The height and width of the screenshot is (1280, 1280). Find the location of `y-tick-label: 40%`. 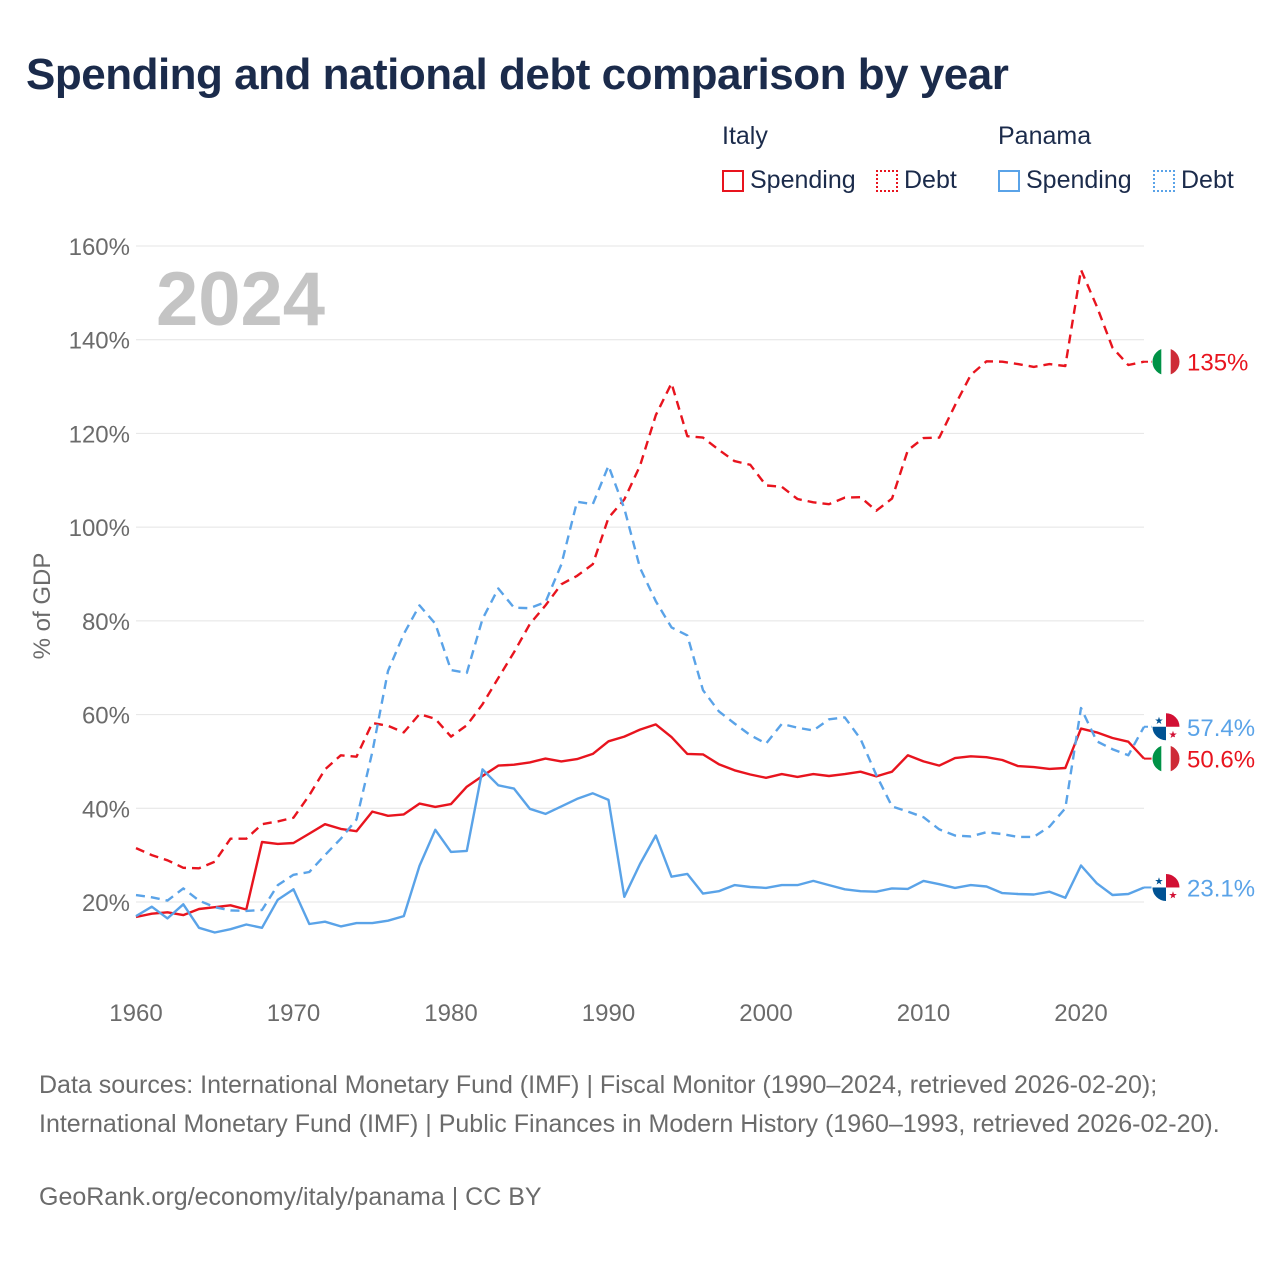

y-tick-label: 40% is located at coordinates (106, 809).